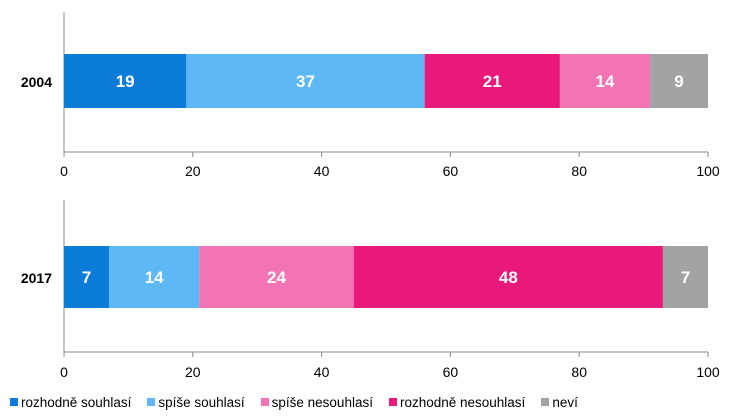 The width and height of the screenshot is (739, 417). I want to click on legend-item-rozhodne-nesouhlasi: rozhodně nesouhlasí, so click(457, 402).